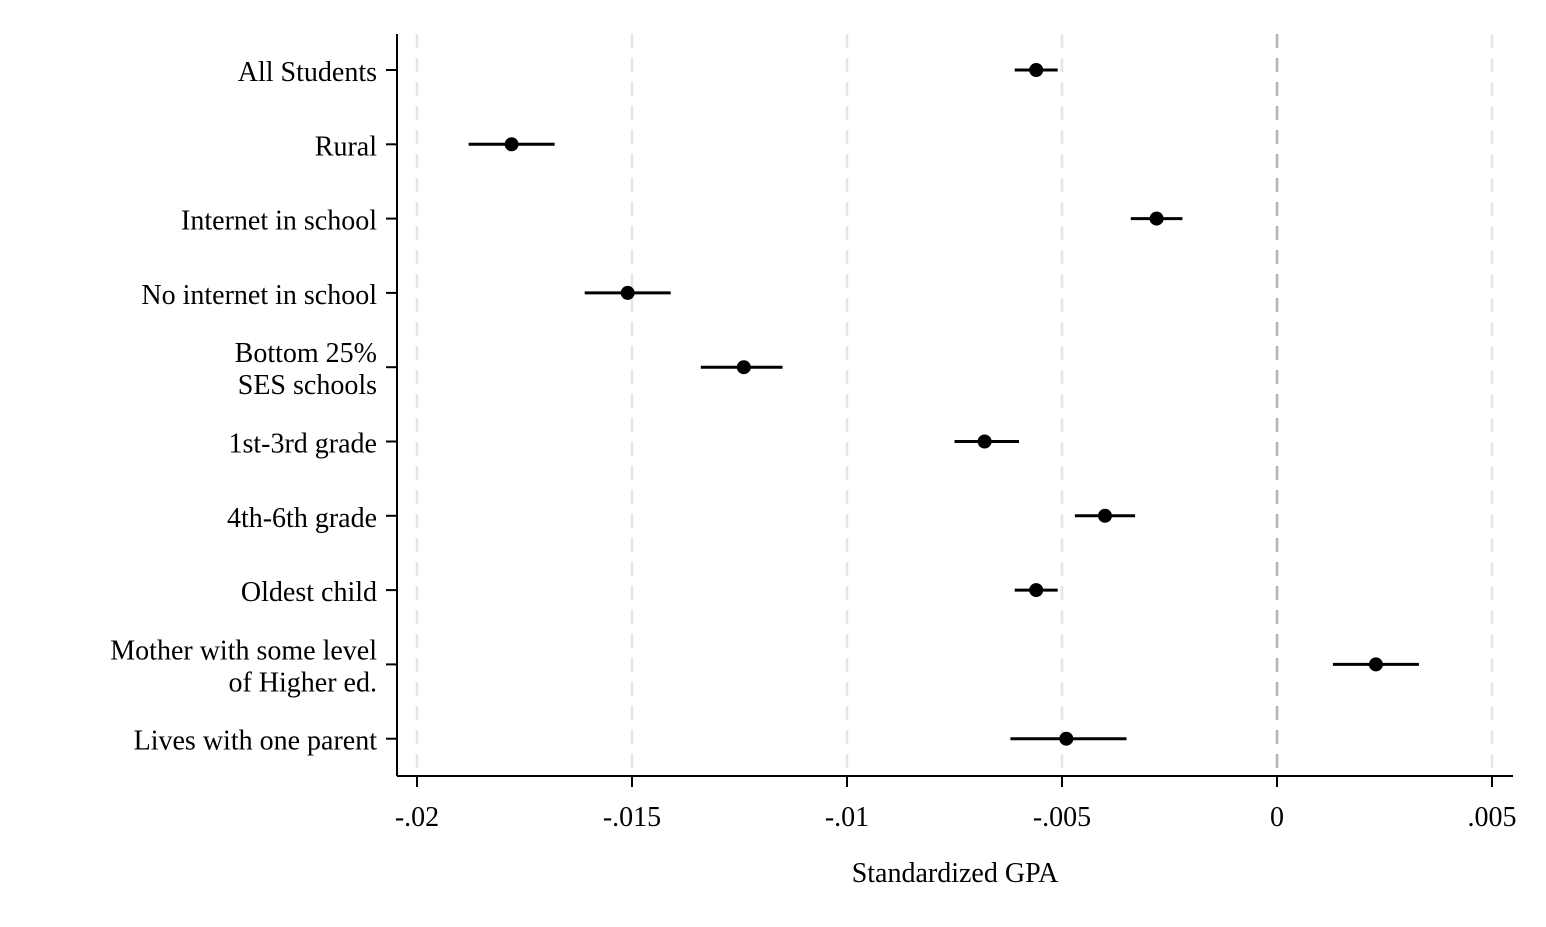 This screenshot has width=1546, height=927. I want to click on category-label: Oldest child, so click(309, 592).